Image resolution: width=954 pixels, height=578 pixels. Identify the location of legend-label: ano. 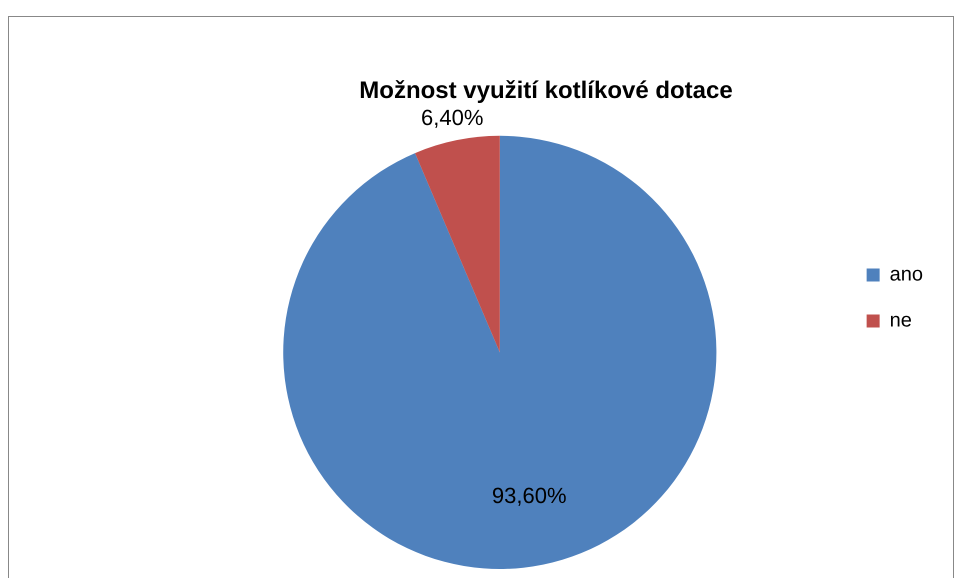
(907, 275).